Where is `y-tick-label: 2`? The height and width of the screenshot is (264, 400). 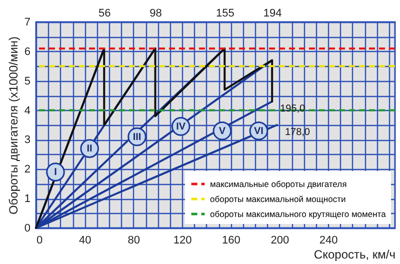
y-tick-label: 2 is located at coordinates (27, 170).